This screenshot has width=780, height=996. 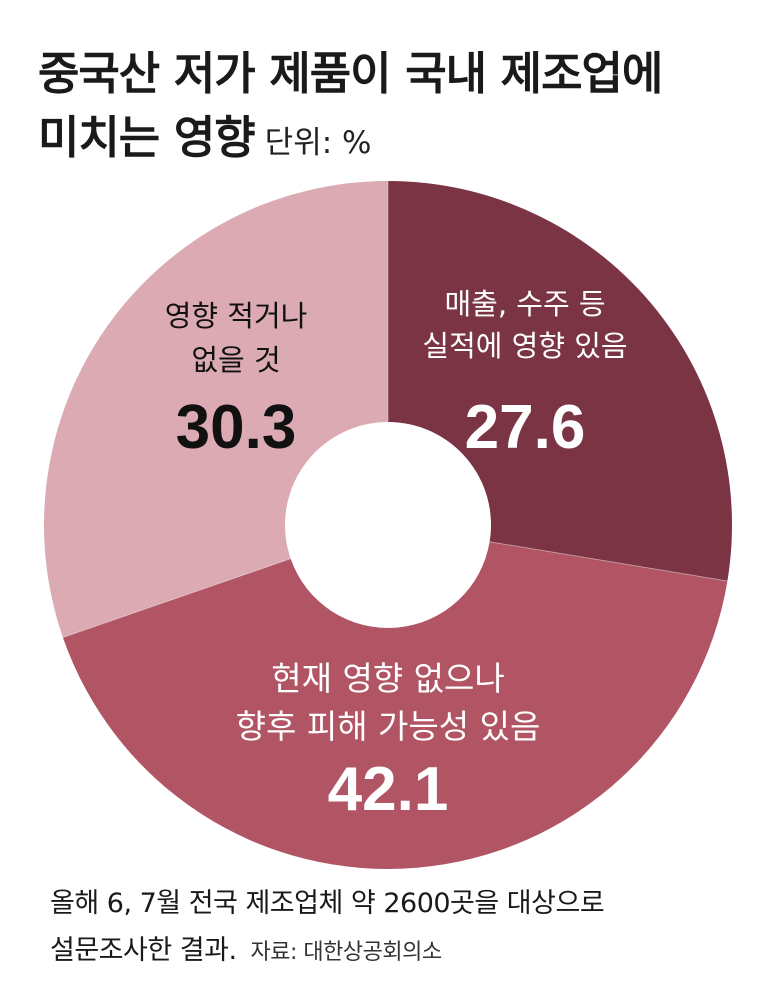 I want to click on slice-1-label-line-2: 실적에 영향 있음, so click(x=524, y=346).